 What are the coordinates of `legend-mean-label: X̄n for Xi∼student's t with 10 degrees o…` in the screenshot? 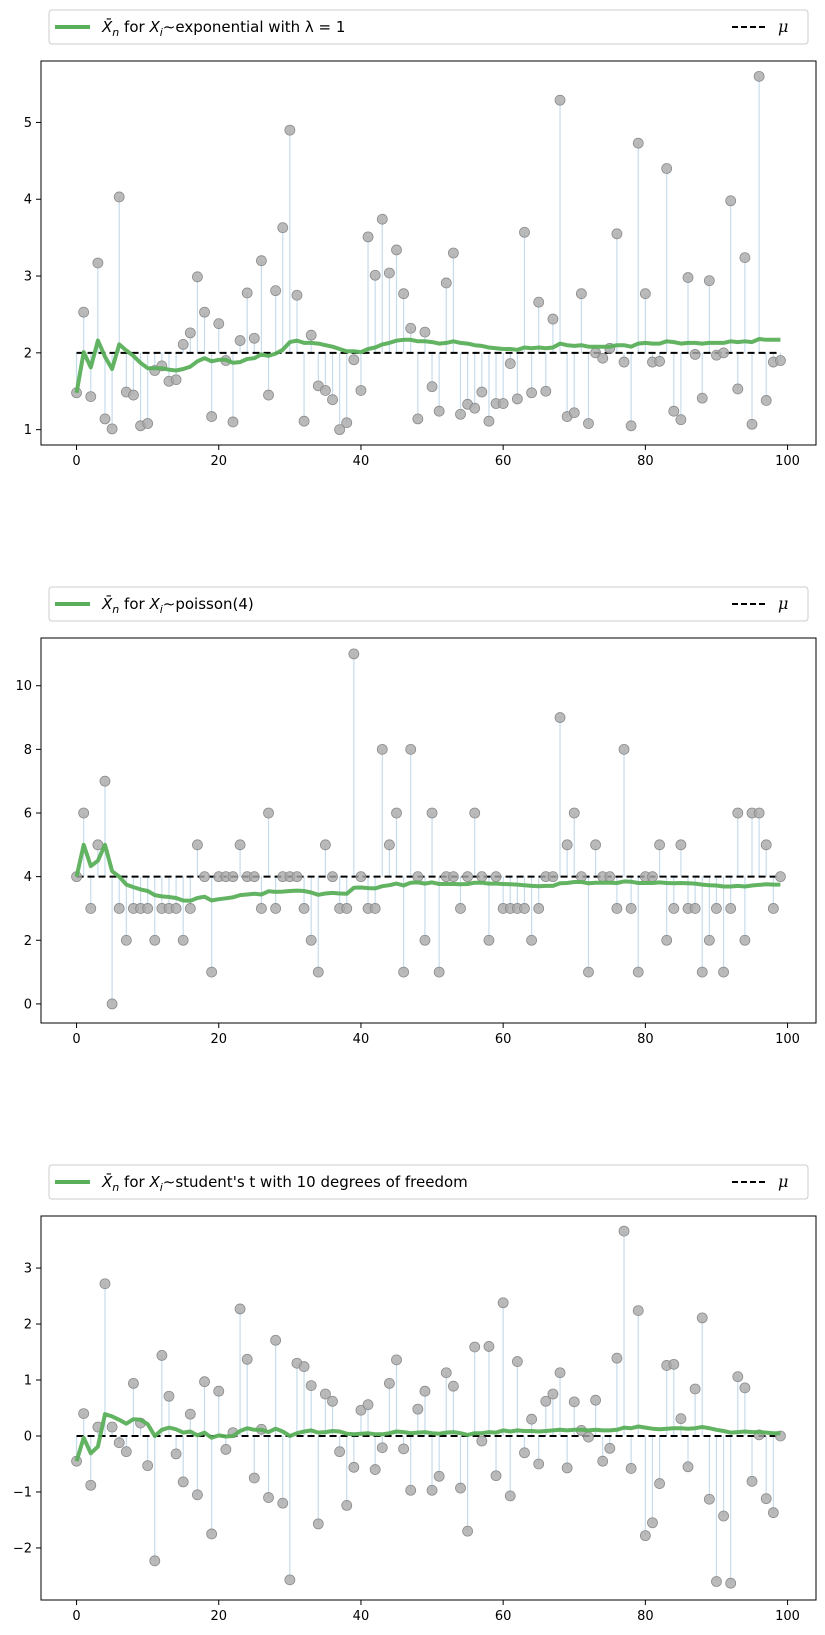 It's located at (284, 1183).